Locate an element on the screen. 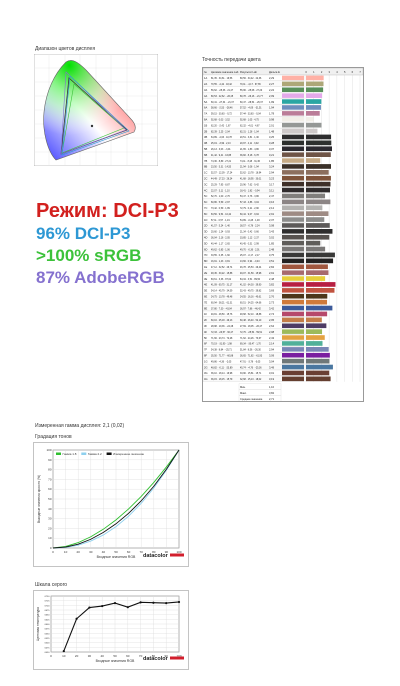 Image resolution: width=400 pixels, height=686 pixels. accuracy-row-id: 4G is located at coordinates (205, 379).